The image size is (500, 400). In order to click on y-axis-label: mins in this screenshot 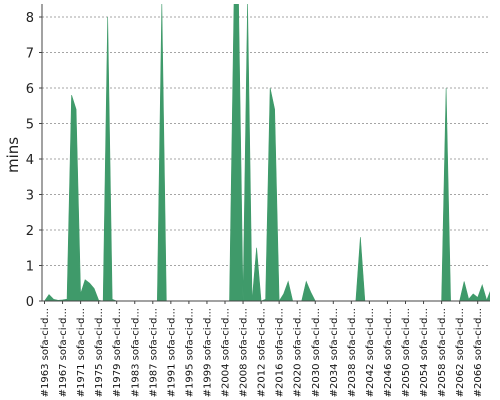, I will do `click(13, 155)`.